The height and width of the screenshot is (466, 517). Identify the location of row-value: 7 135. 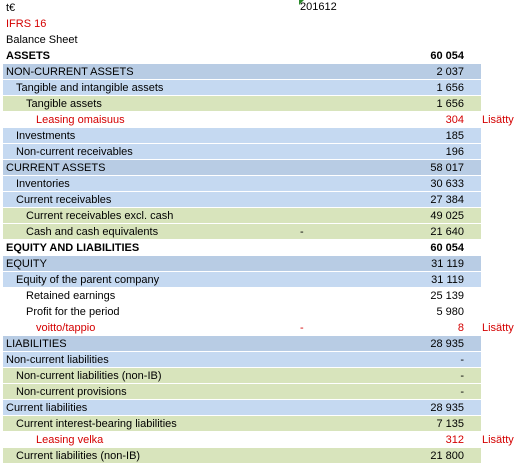
(450, 424).